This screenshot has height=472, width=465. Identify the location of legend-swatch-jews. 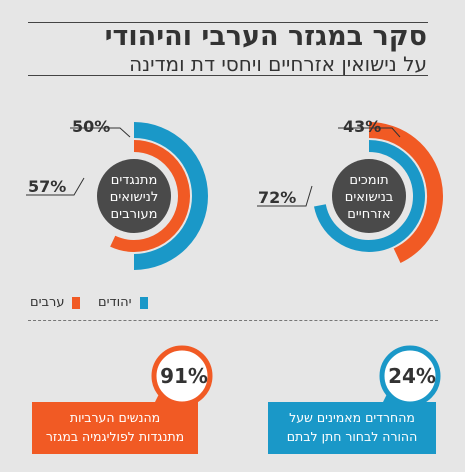
(144, 303).